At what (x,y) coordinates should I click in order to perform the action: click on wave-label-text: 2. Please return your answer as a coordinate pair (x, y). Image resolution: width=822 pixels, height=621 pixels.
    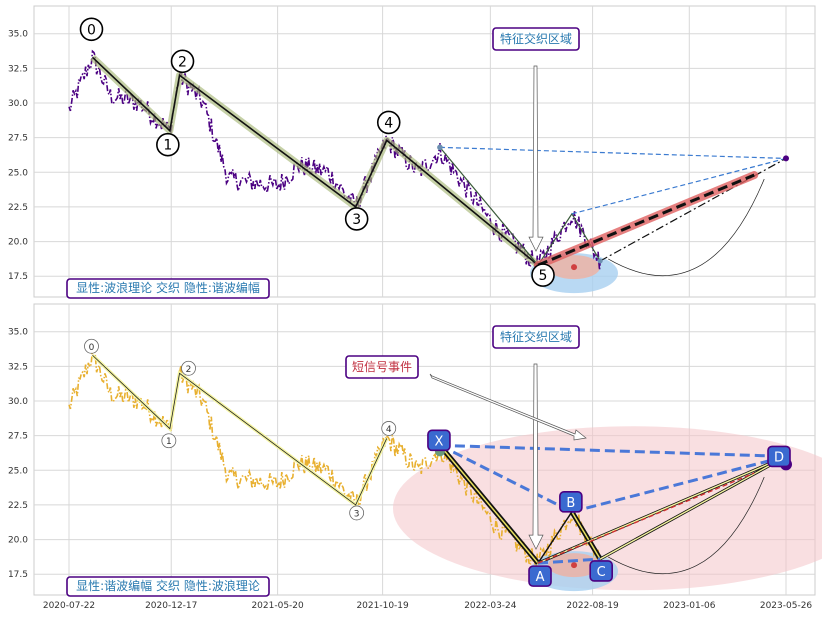
    Looking at the image, I should click on (189, 370).